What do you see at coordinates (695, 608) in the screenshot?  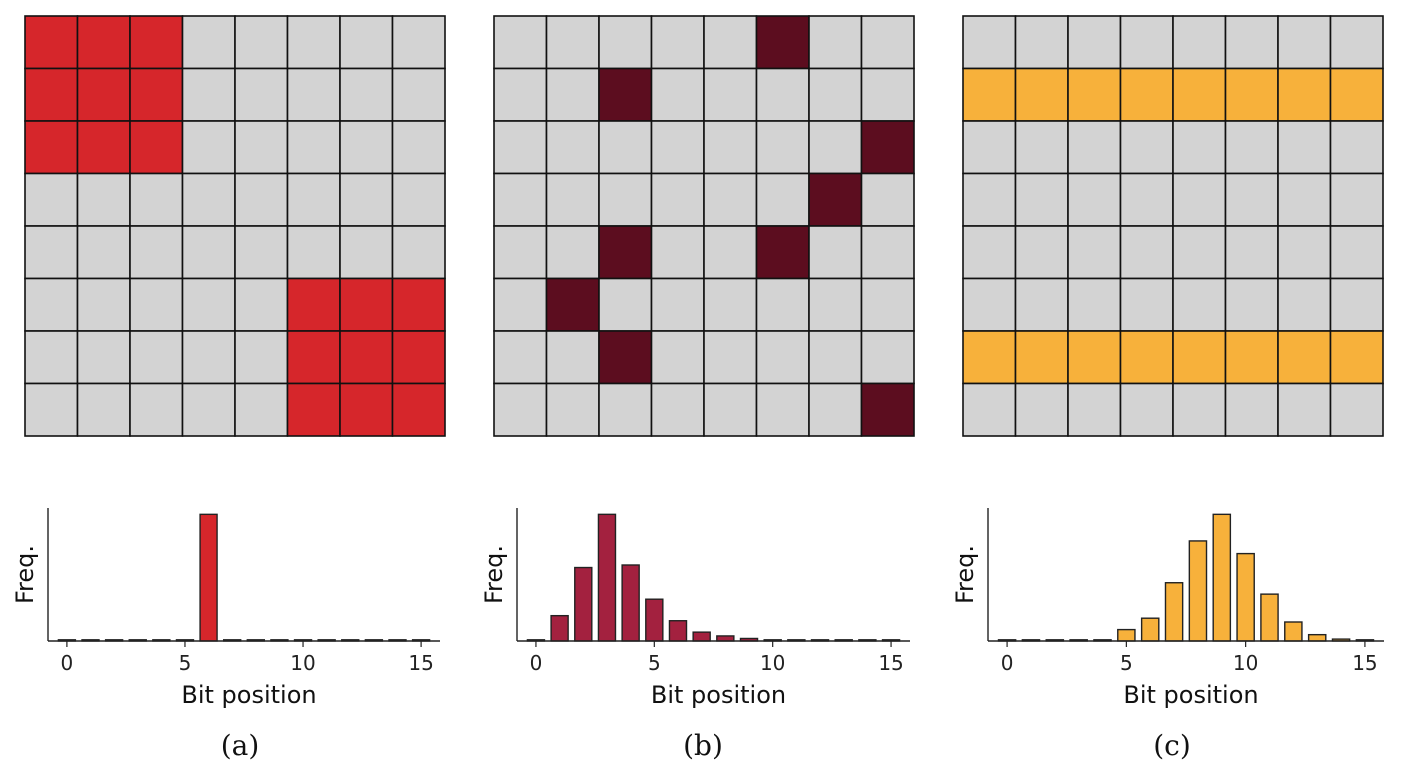 I see `histogram: 0 5 10 15 Bit position Freq.` at bounding box center [695, 608].